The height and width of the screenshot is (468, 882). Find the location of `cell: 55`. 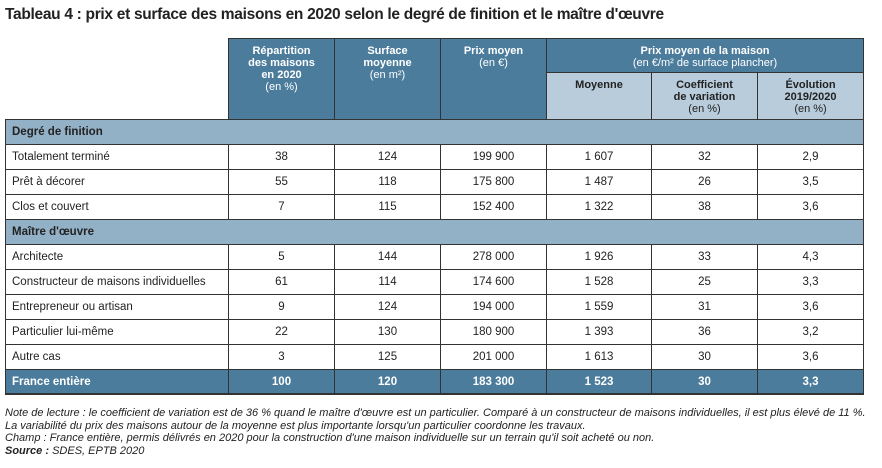

cell: 55 is located at coordinates (281, 182).